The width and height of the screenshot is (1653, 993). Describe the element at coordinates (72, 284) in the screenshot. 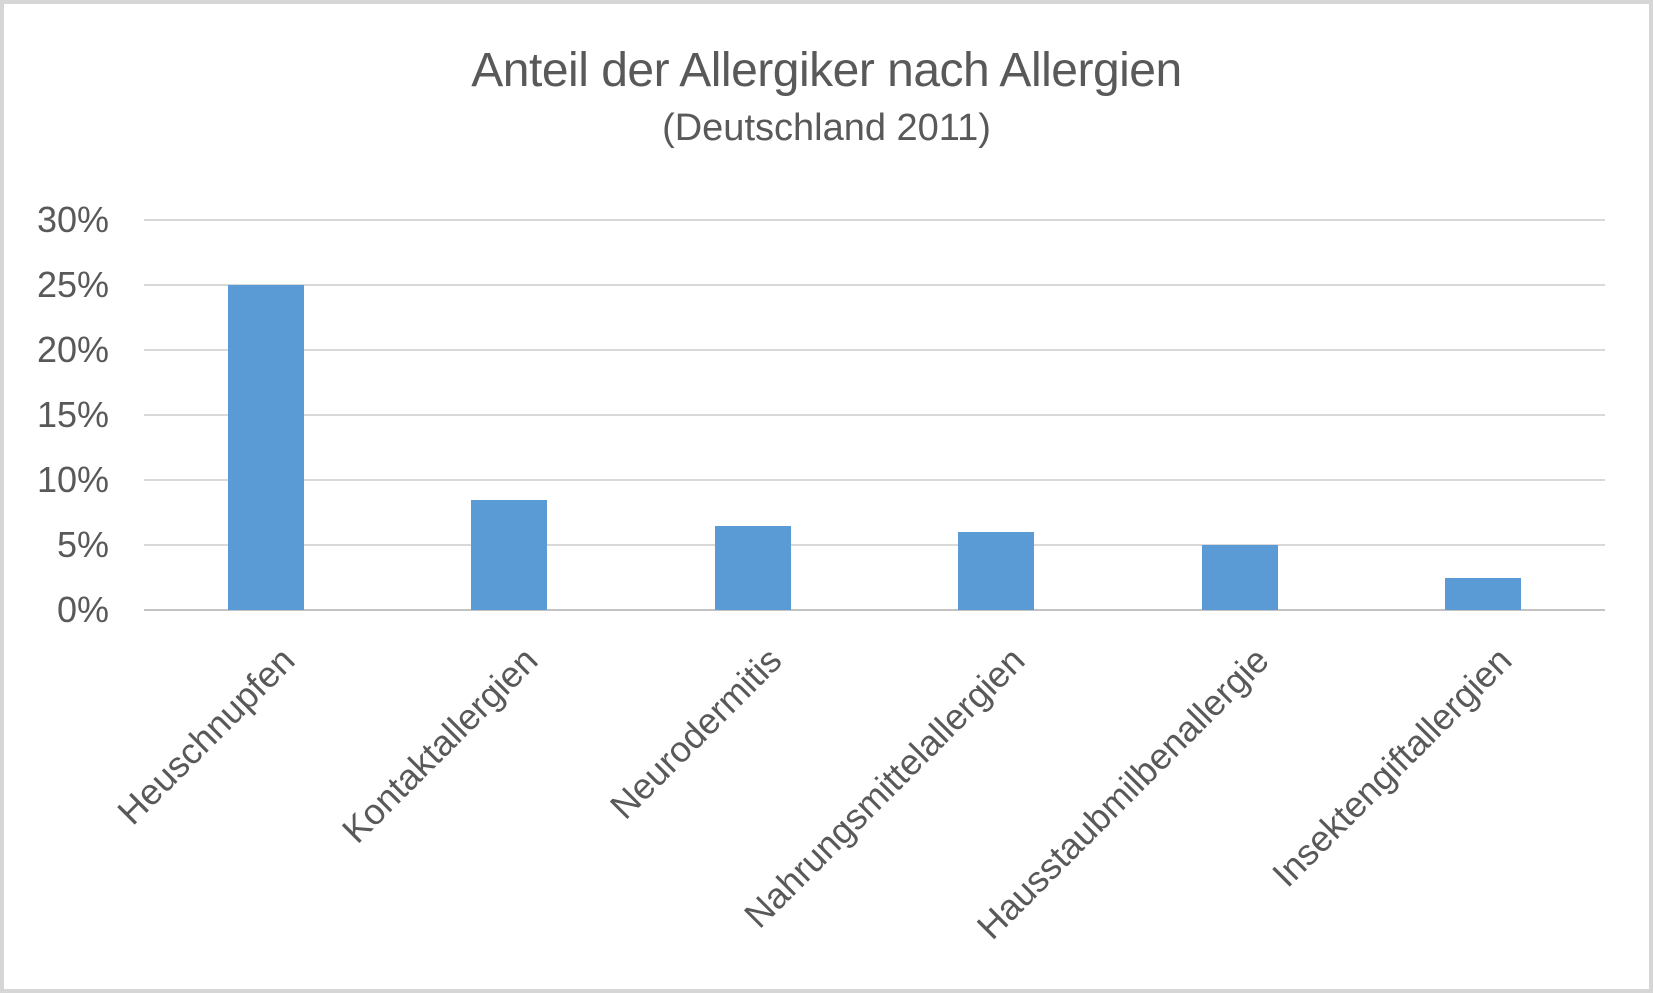

I see `y-axis-tick-label: 25%` at that location.